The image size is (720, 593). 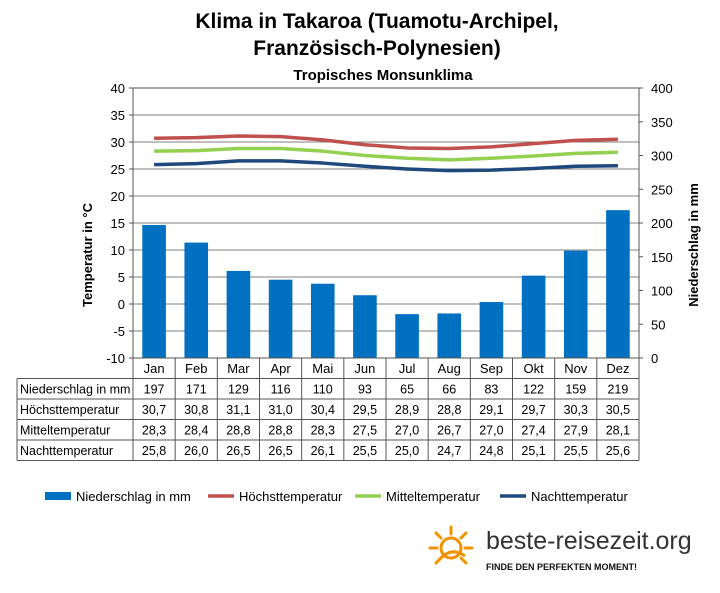 I want to click on table-cell: 27,5, so click(x=365, y=431).